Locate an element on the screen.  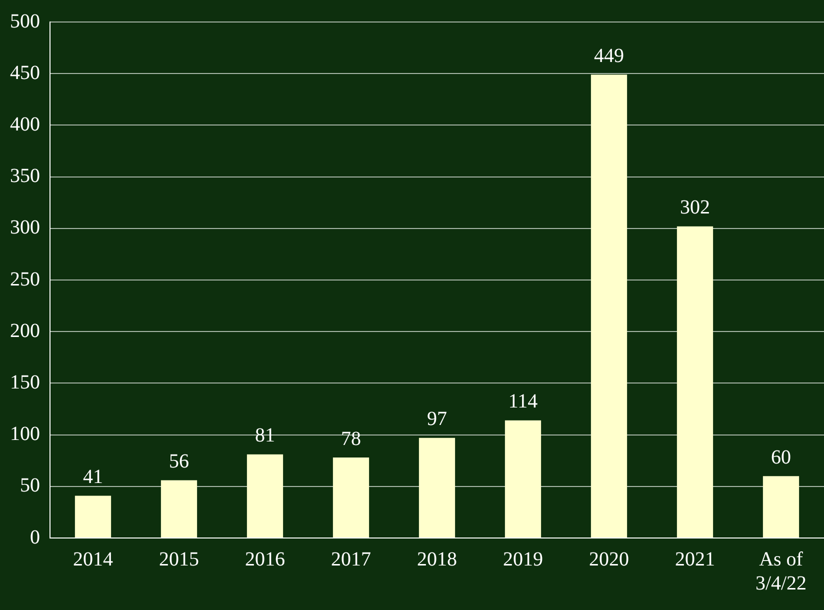
x-tick-label: 2019 is located at coordinates (523, 559).